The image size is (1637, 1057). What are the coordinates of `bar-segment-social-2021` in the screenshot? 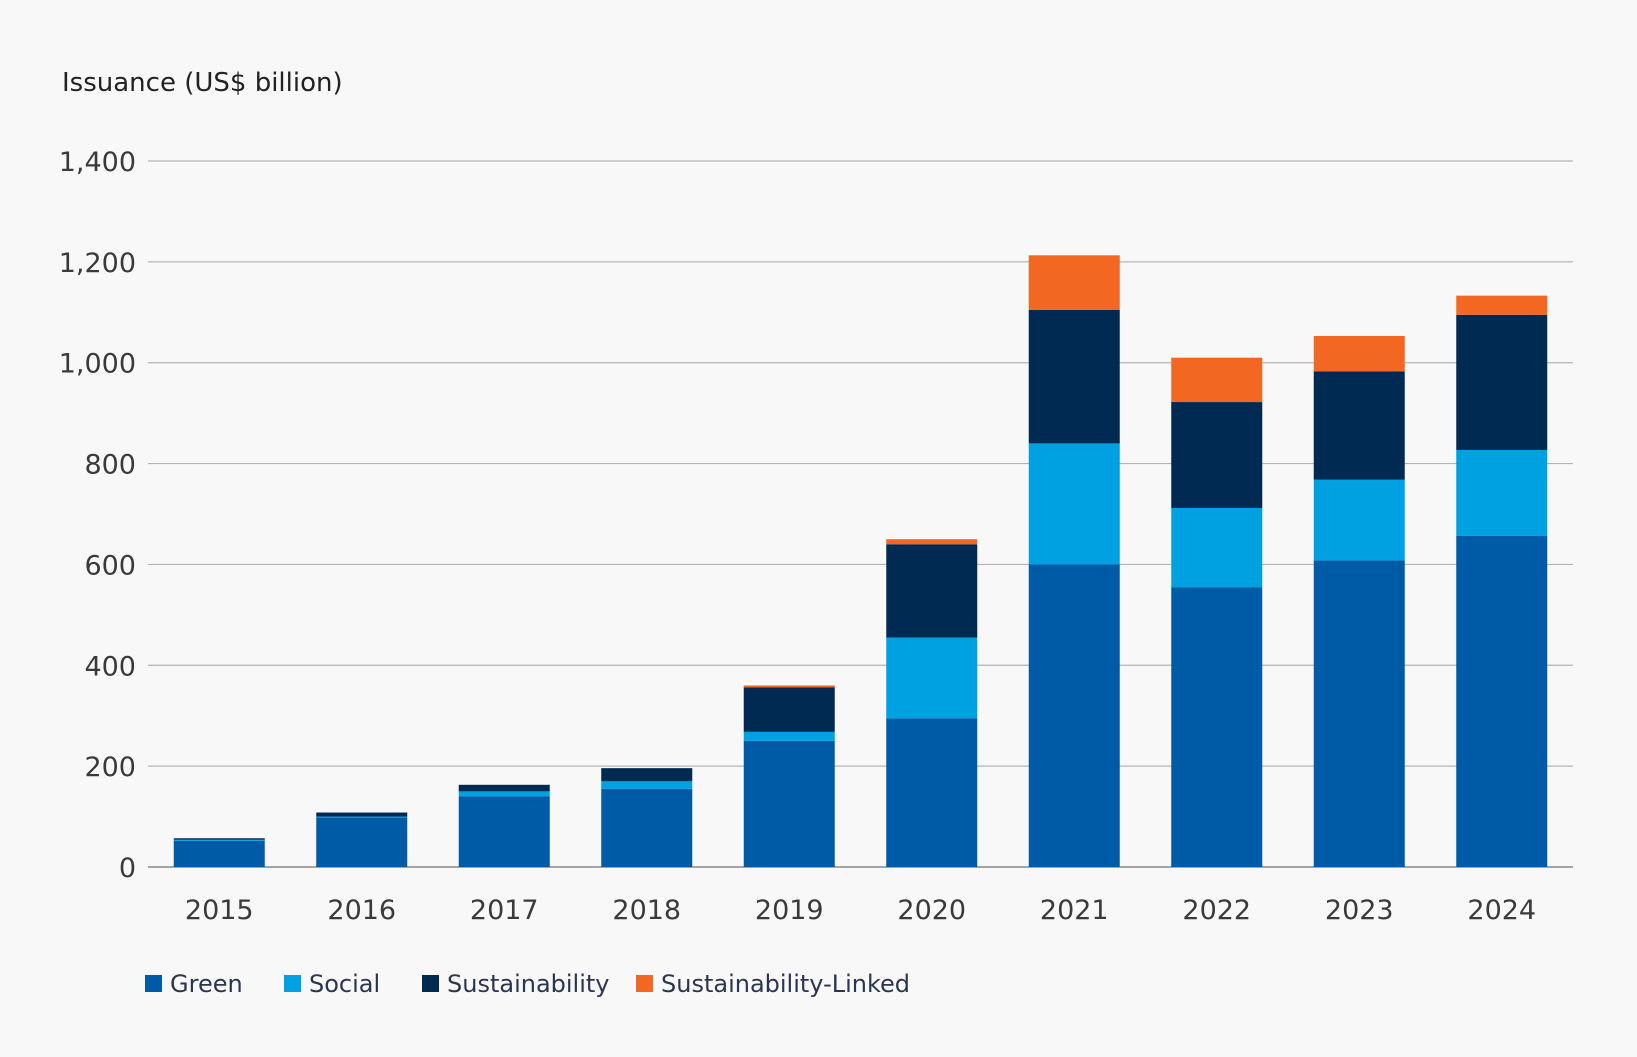 It's located at (1074, 504).